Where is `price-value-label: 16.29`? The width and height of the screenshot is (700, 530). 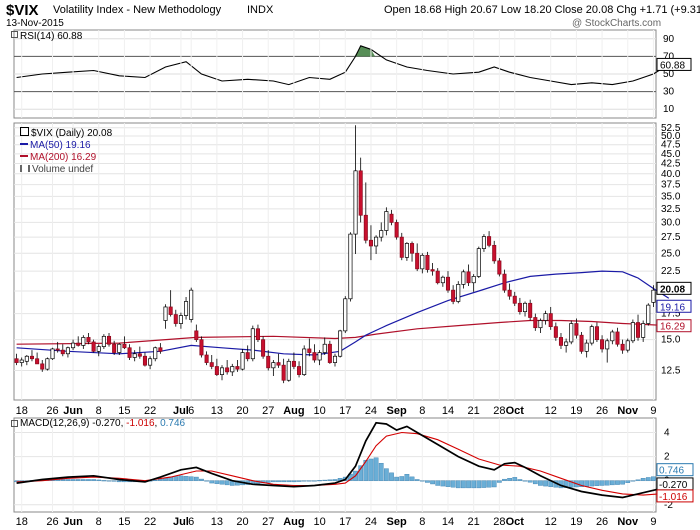
price-value-label: 16.29 is located at coordinates (672, 327).